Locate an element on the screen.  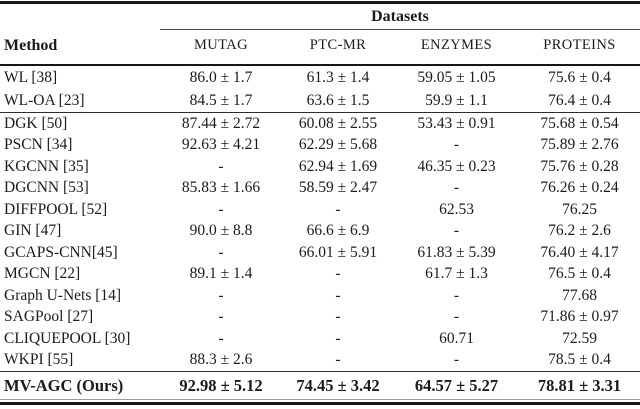
method-cell: MGCN [22] is located at coordinates (42, 273).